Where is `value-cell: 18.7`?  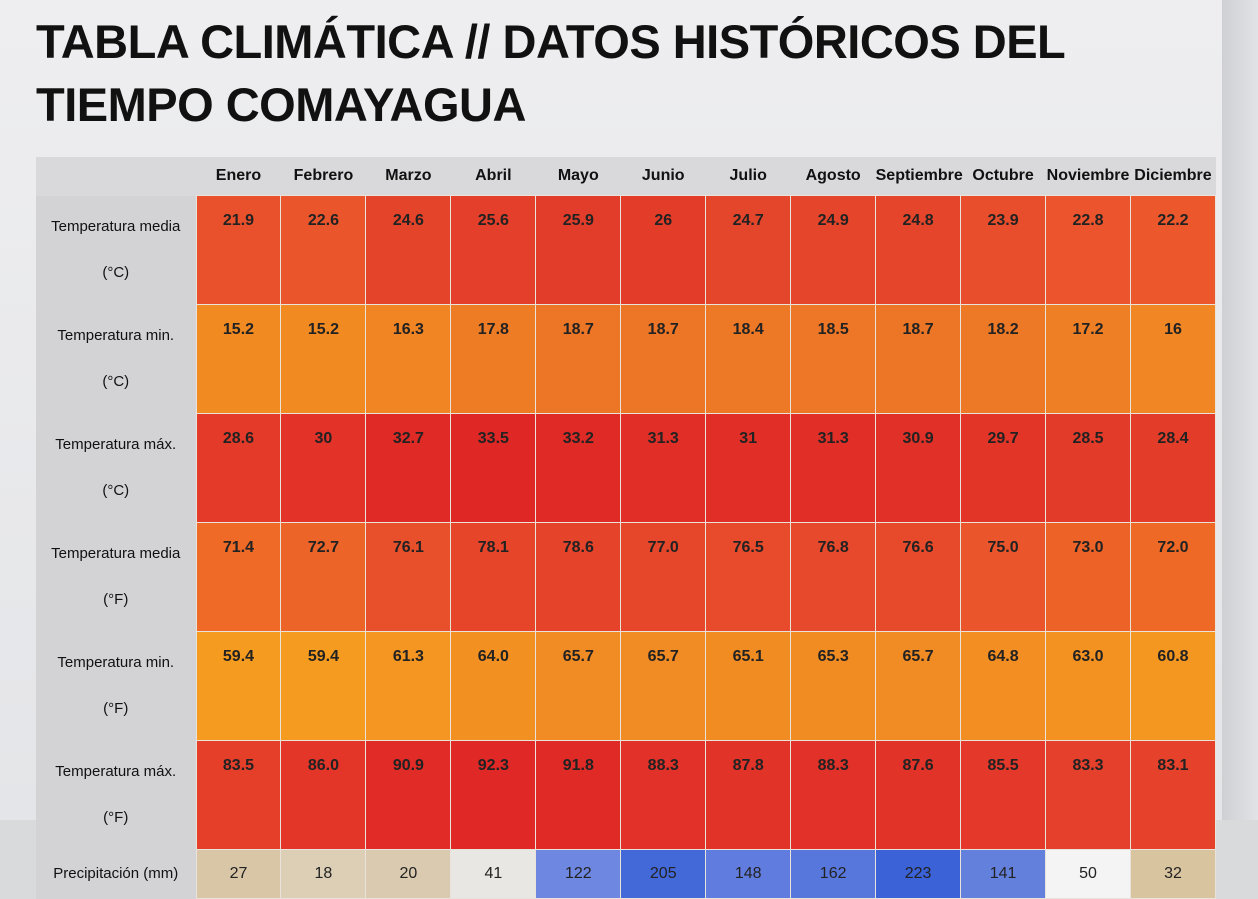
value-cell: 18.7 is located at coordinates (578, 359).